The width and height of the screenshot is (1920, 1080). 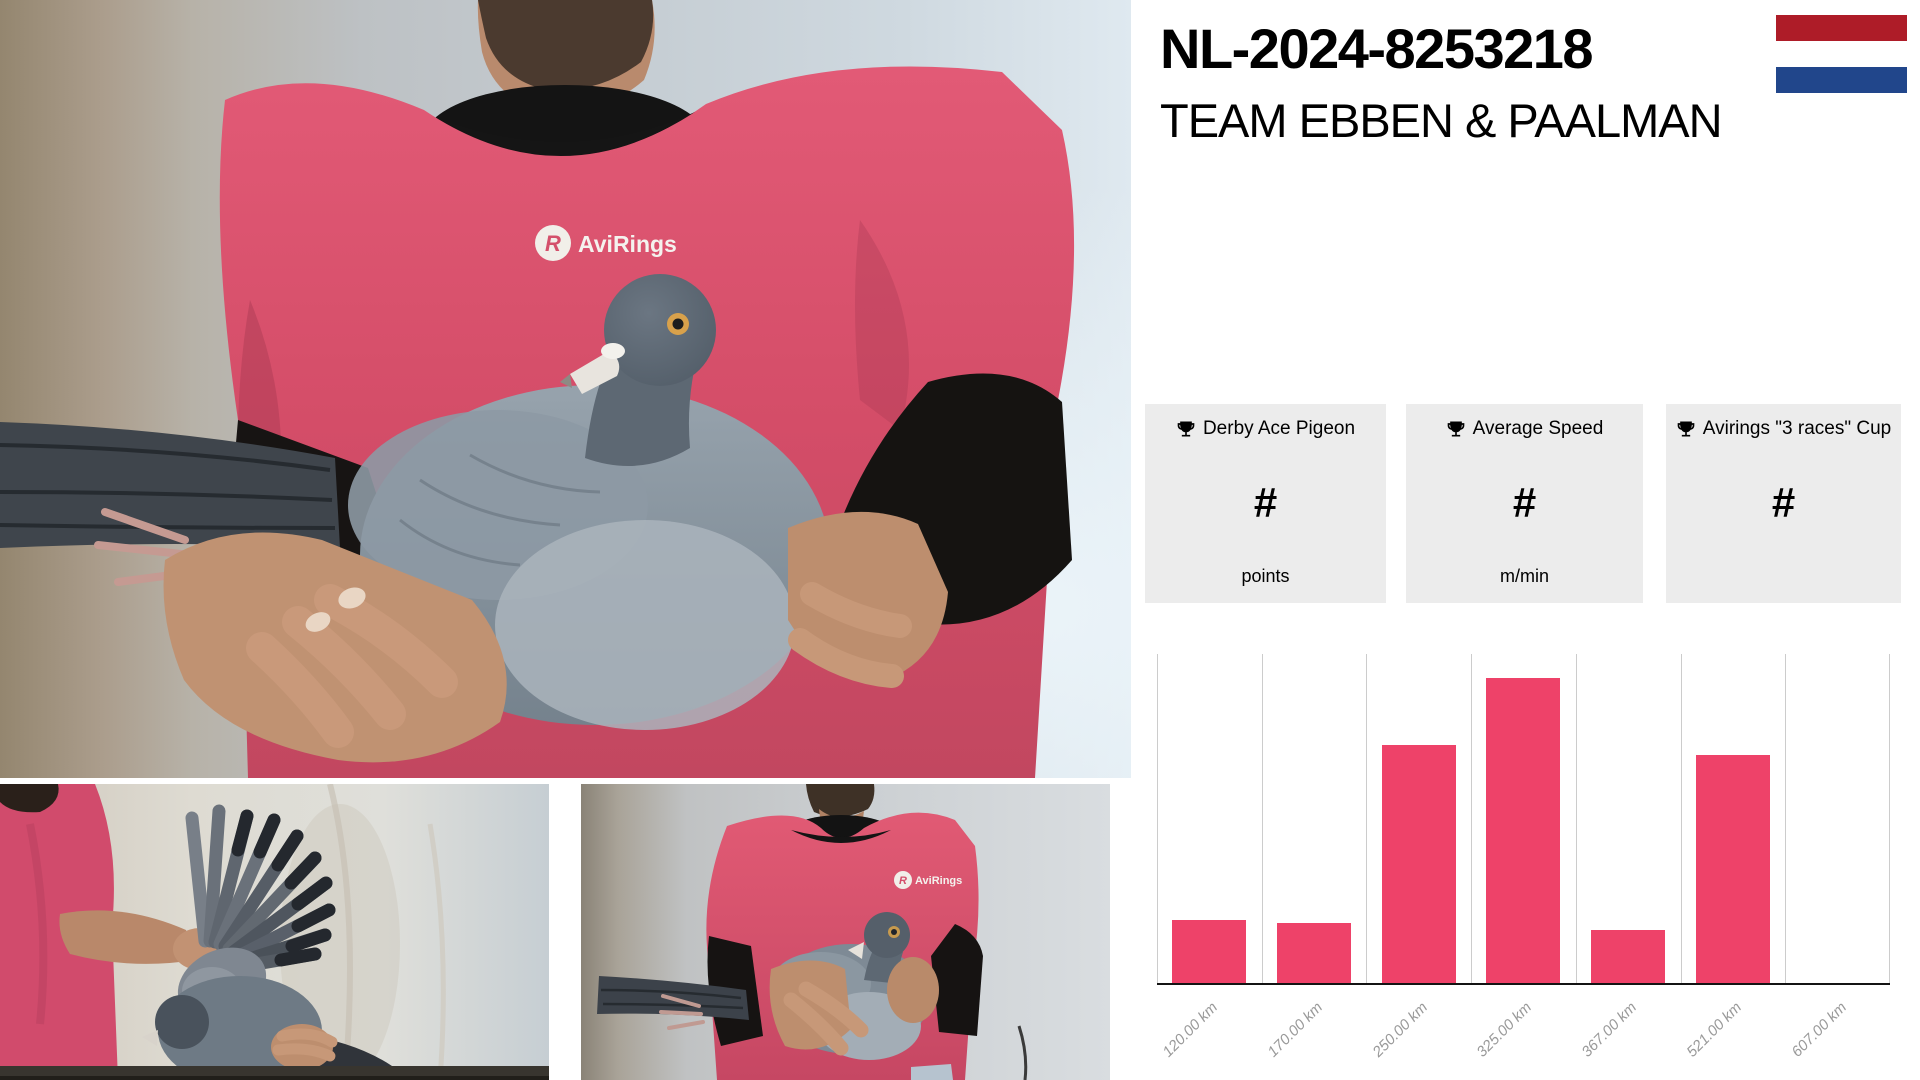 I want to click on handler-hand, so click(x=304, y=1047).